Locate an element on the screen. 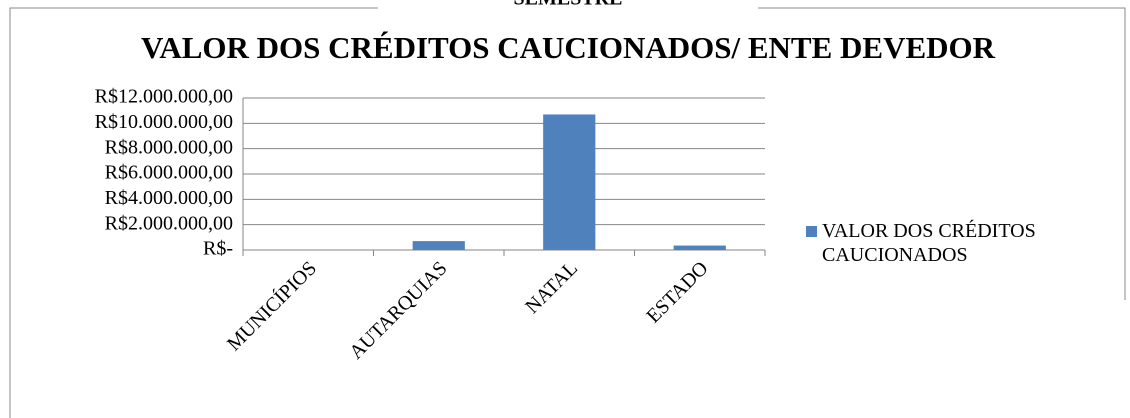  y-tick-label: R$2.000.000,00 is located at coordinates (169, 223).